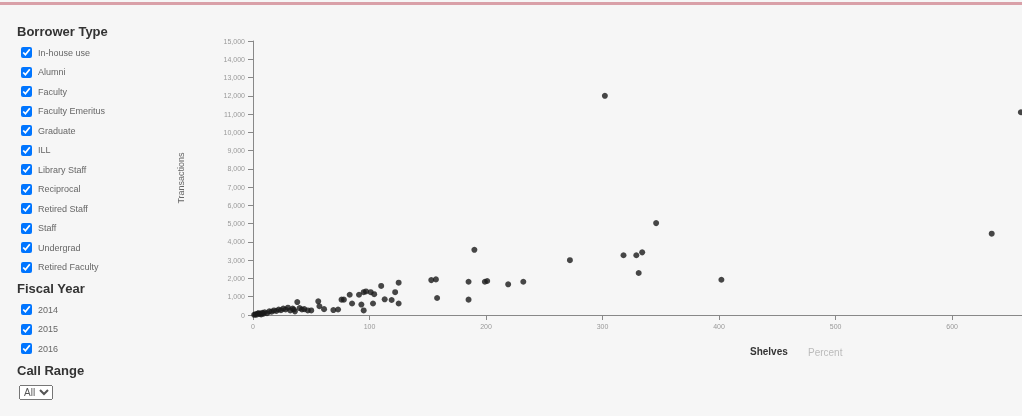 The height and width of the screenshot is (416, 1022). Describe the element at coordinates (48, 329) in the screenshot. I see `category-label: 2015` at that location.